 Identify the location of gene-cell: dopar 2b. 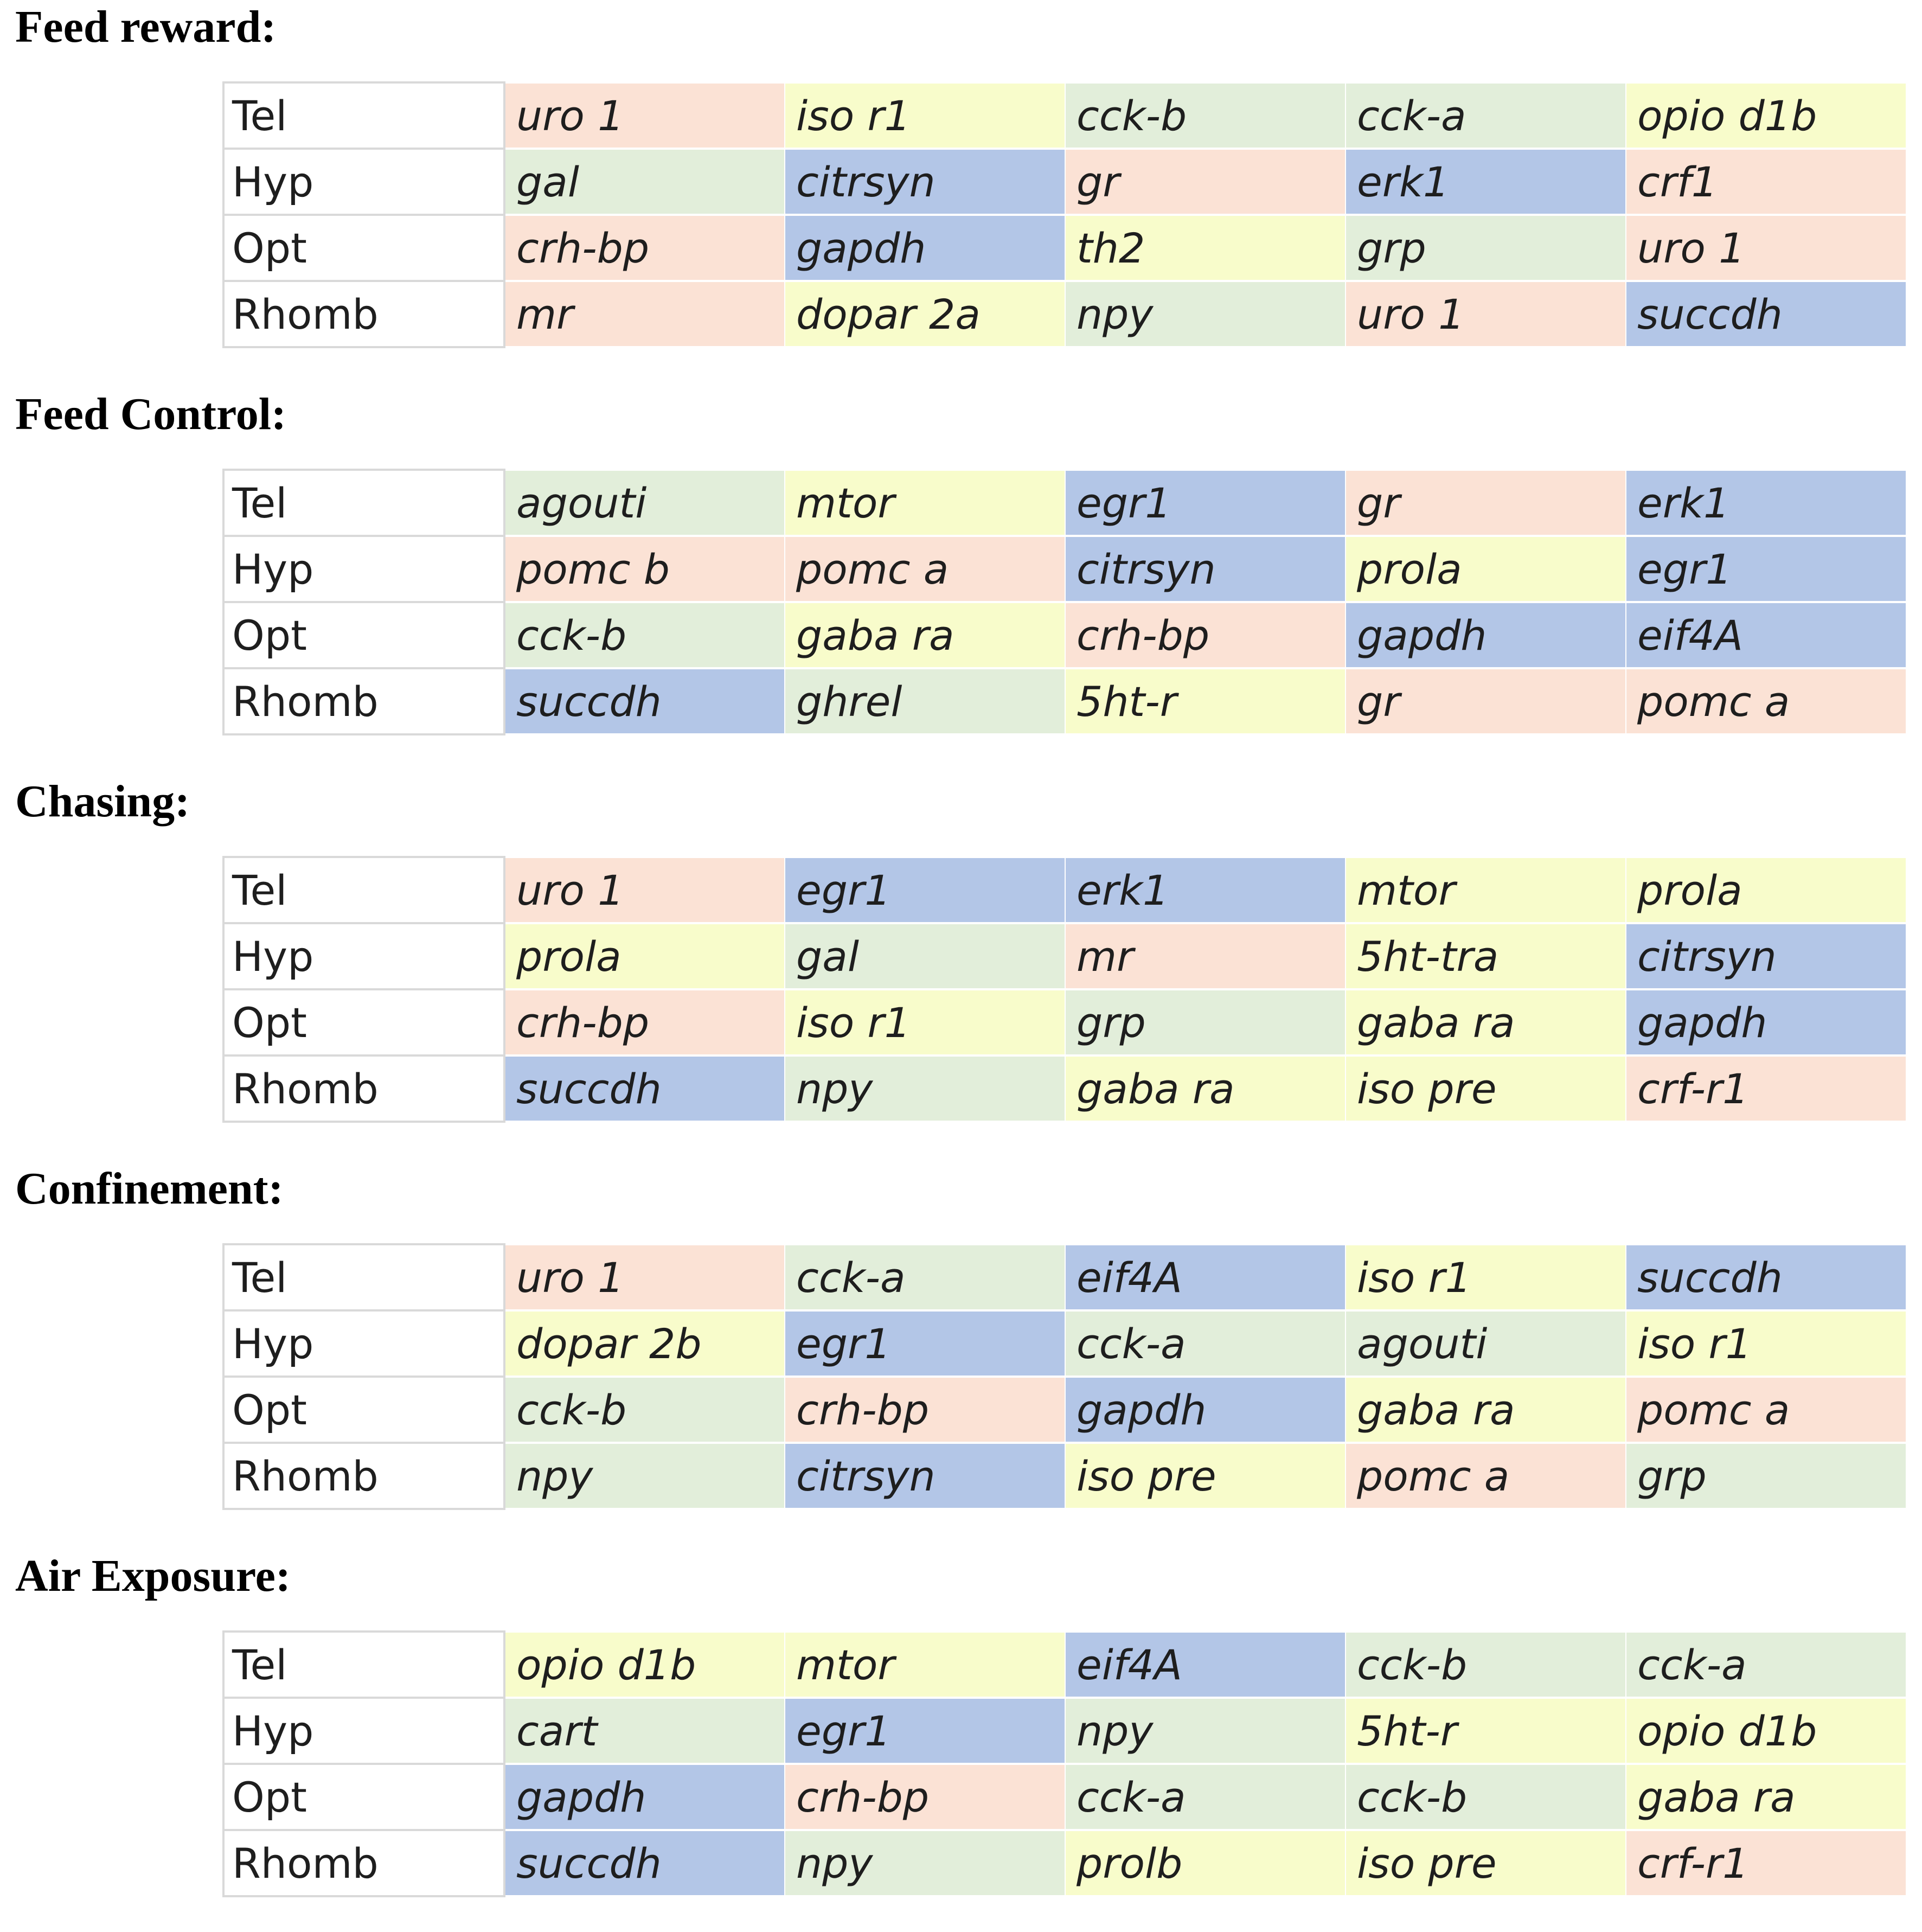
(644, 1343).